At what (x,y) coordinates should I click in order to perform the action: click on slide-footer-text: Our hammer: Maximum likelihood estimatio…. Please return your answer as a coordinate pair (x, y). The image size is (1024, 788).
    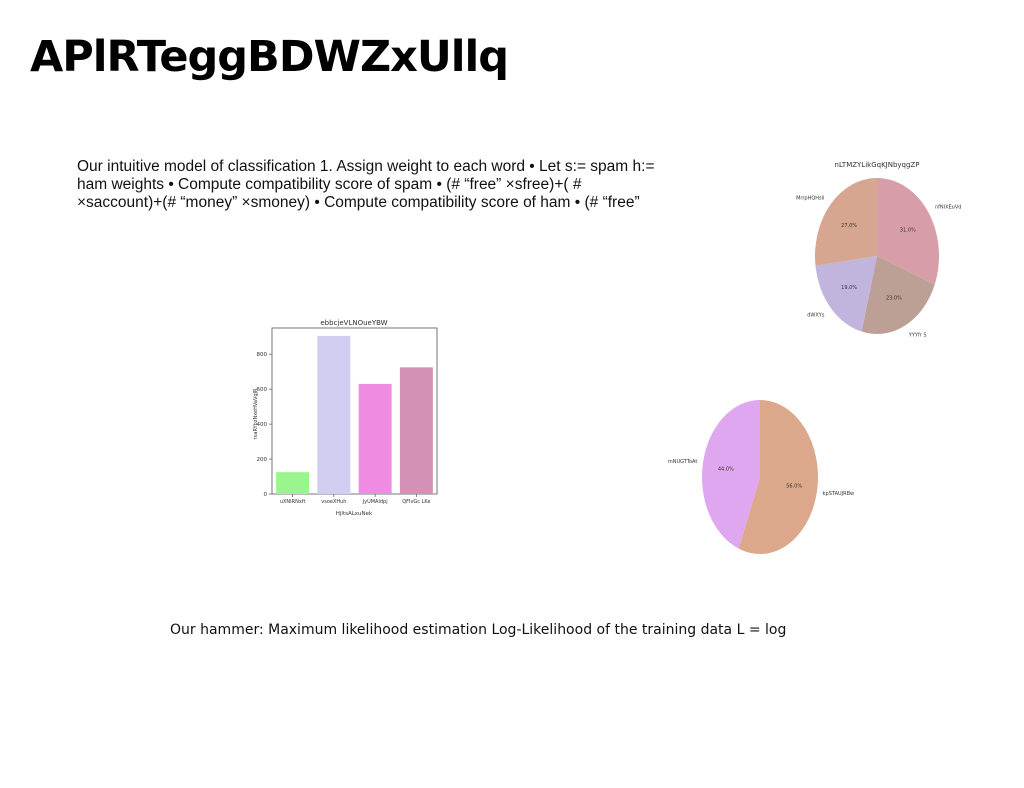
    Looking at the image, I should click on (478, 630).